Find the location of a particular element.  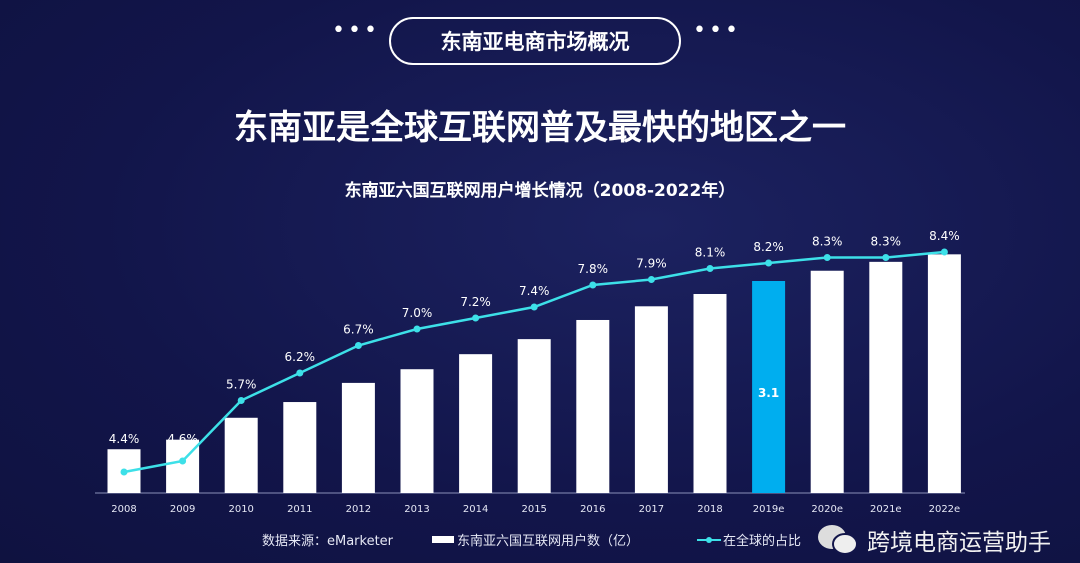

x-tick-label: 2021e is located at coordinates (886, 509).